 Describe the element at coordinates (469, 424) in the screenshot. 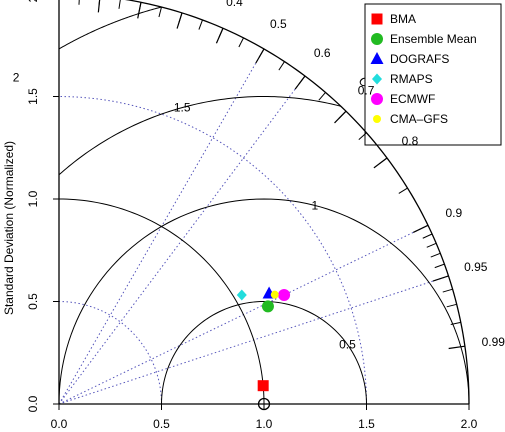

I see `x-tick-label: 2.0` at that location.